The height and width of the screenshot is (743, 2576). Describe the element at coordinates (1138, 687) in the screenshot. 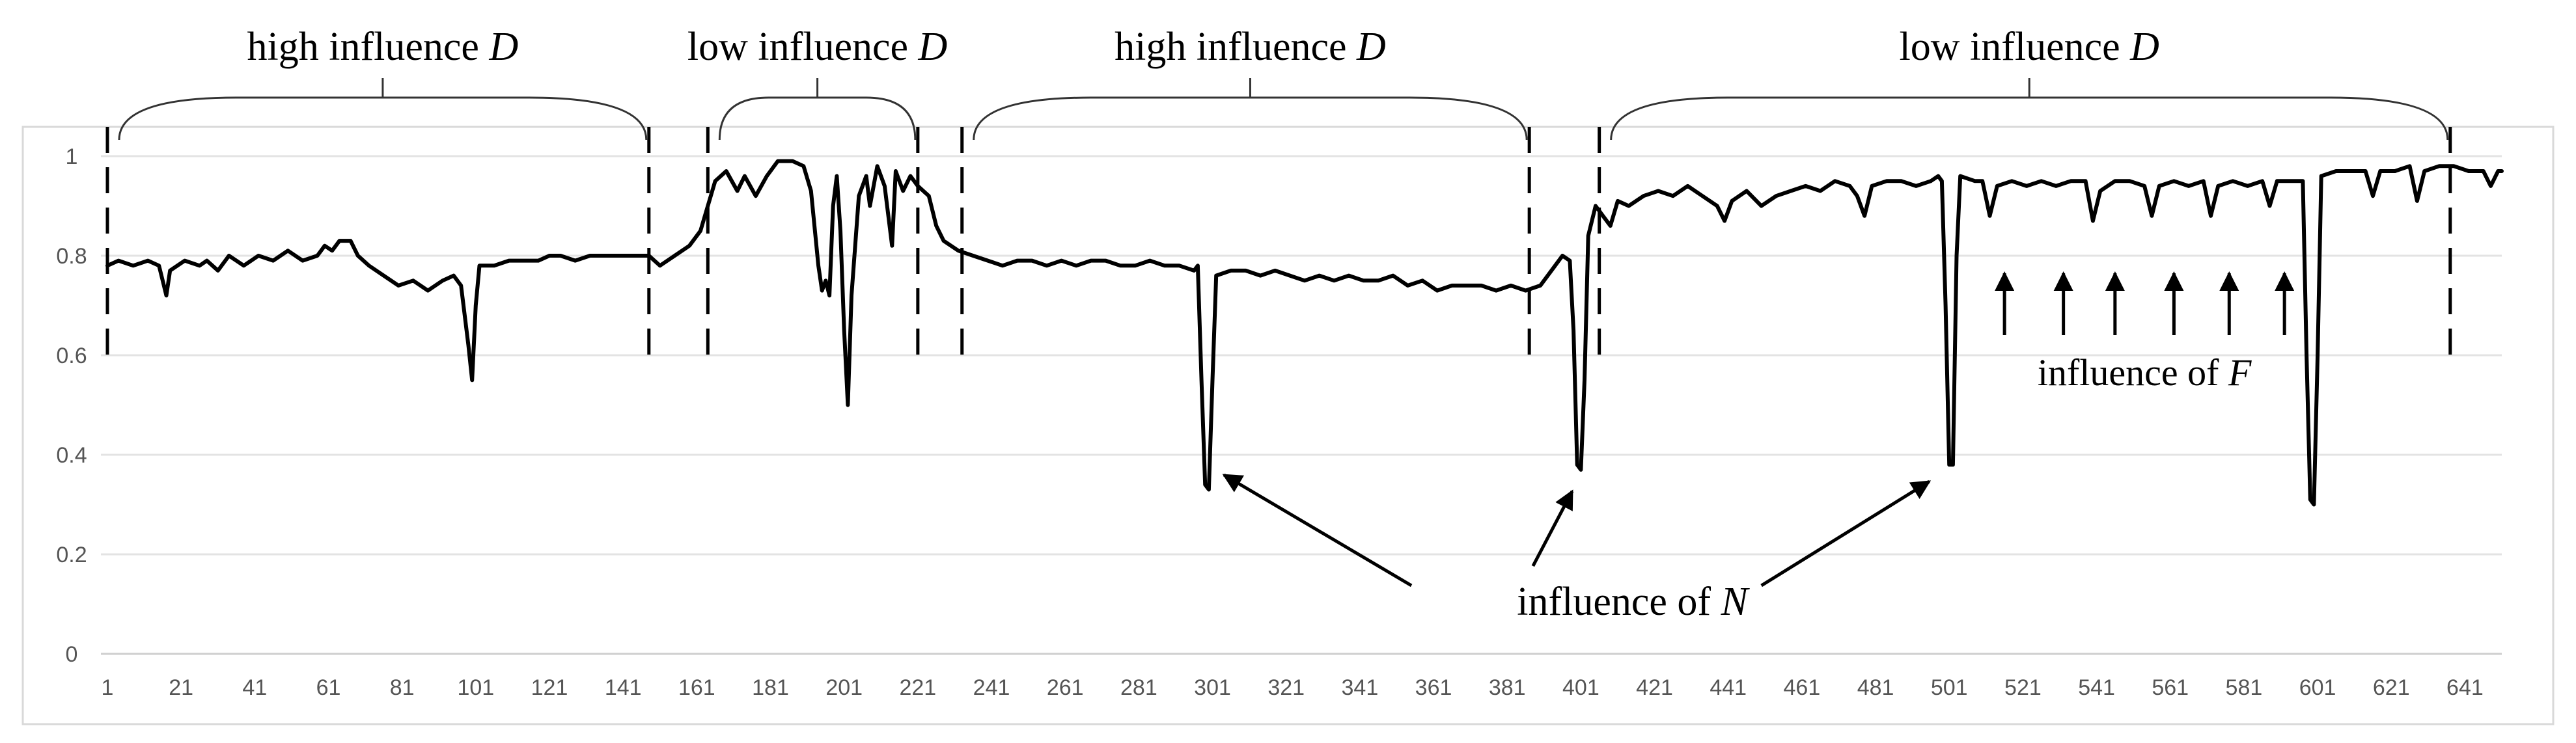

I see `x-tick-label: 281` at that location.